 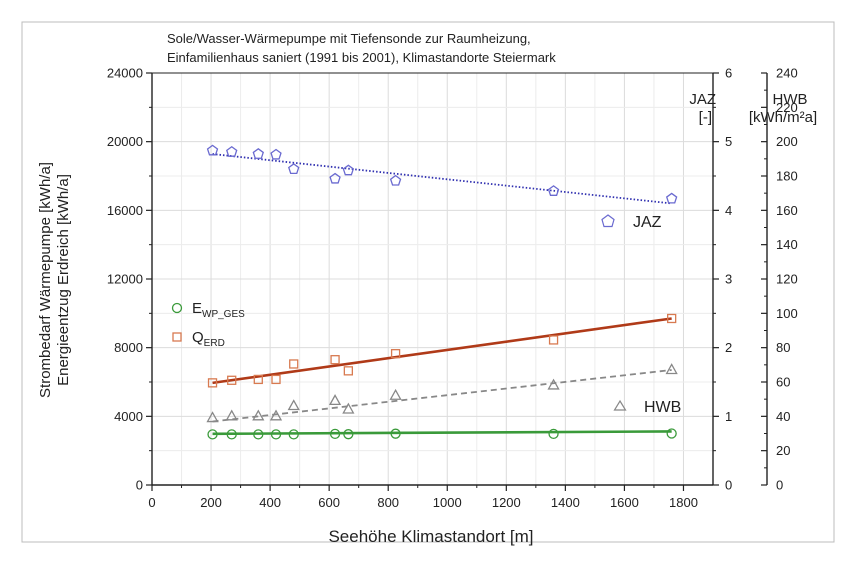 I want to click on y-tick-label-12000: 12000, so click(x=125, y=279).